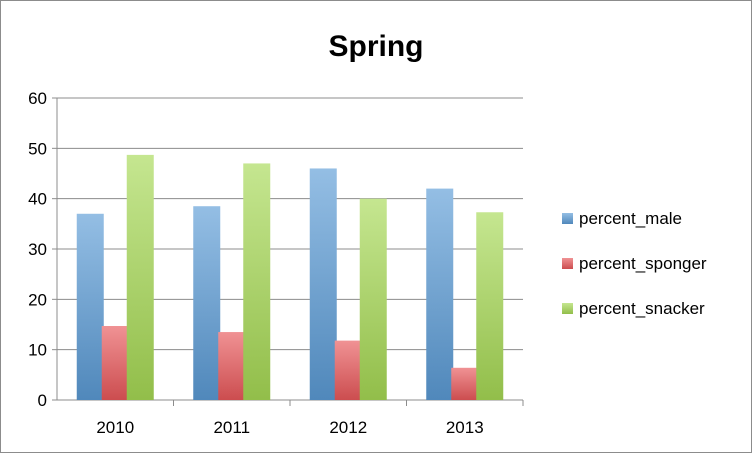  What do you see at coordinates (348, 370) in the screenshot?
I see `bar-percent_sponger-2012` at bounding box center [348, 370].